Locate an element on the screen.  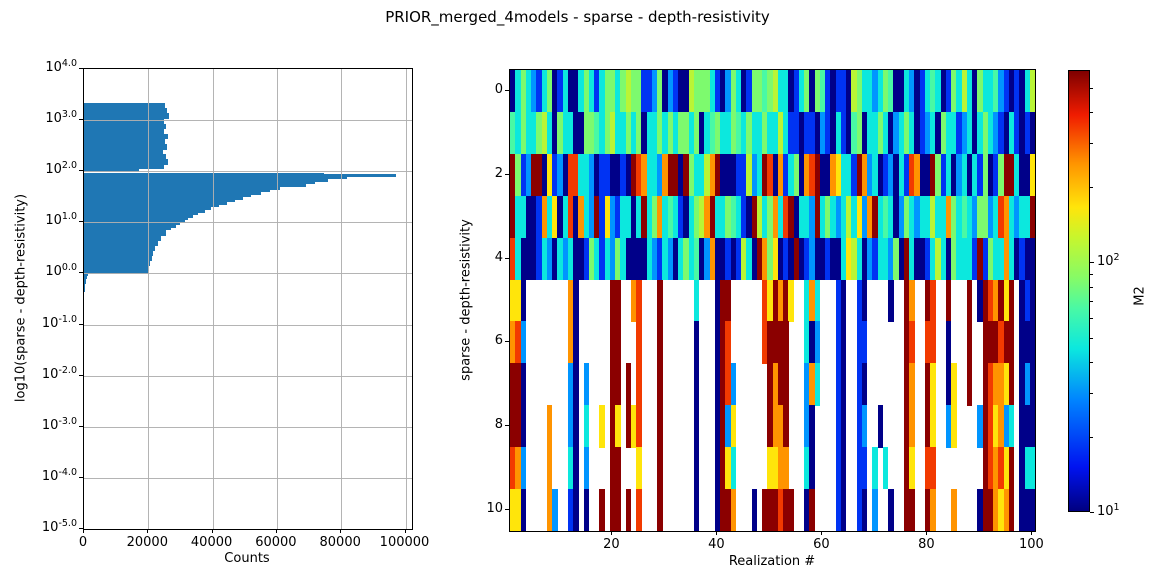
colorbar-major-tick is located at coordinates (1092, 263).